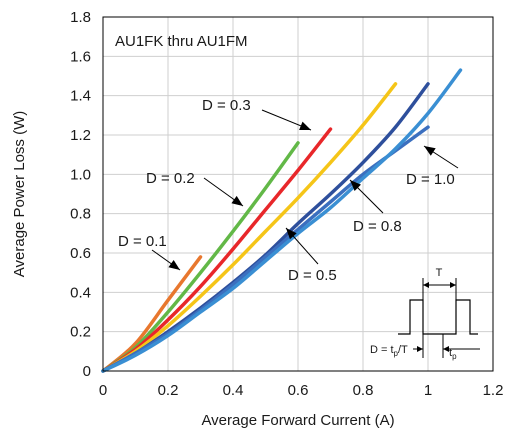 The height and width of the screenshot is (434, 512). Describe the element at coordinates (181, 41) in the screenshot. I see `chart-title: AU1FK thru AU1FM` at that location.